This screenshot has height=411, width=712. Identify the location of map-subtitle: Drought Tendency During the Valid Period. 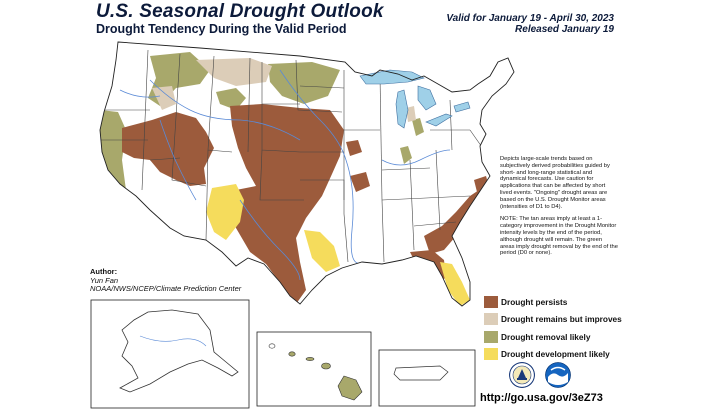
(221, 29).